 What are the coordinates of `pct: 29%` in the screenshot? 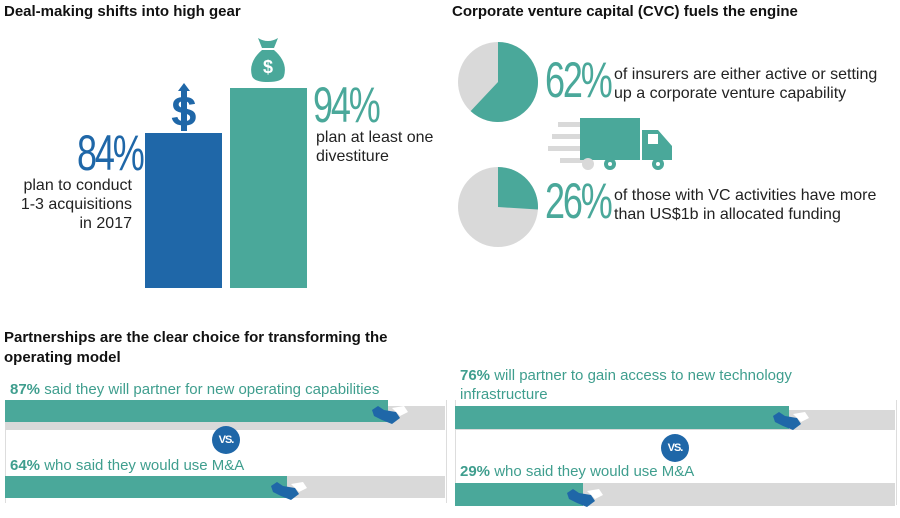 It's located at (475, 471).